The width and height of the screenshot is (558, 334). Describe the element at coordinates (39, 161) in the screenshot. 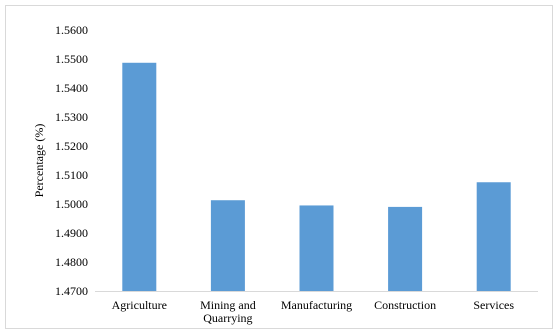

I see `y-axis-title: Percentage (%)` at that location.